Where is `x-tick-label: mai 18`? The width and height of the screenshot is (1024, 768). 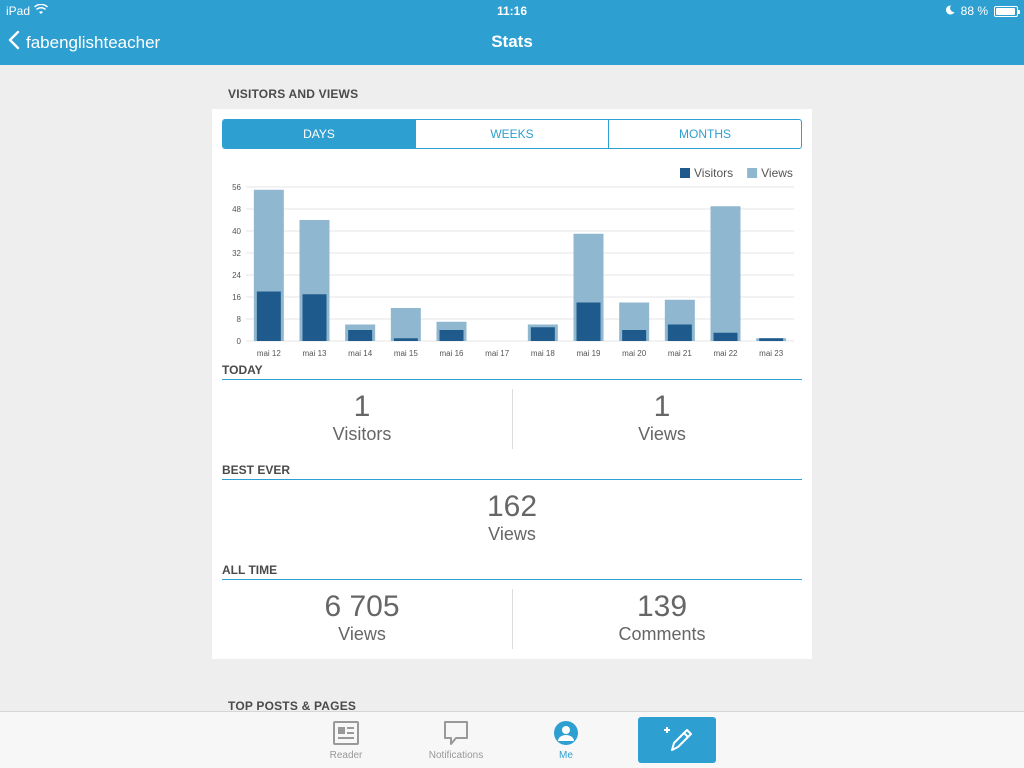 x-tick-label: mai 18 is located at coordinates (543, 353).